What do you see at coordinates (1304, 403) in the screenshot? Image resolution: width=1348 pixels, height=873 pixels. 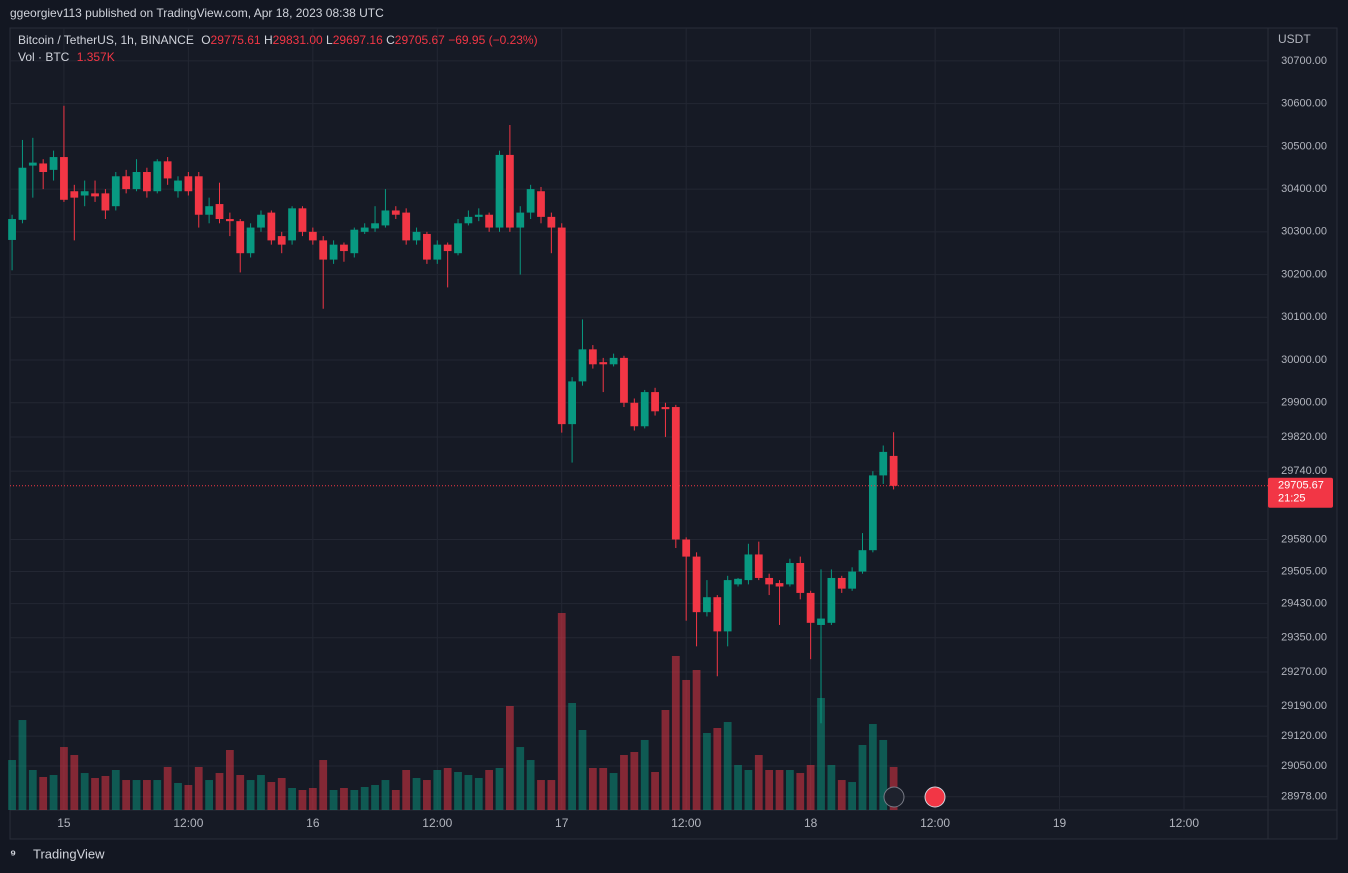 I see `y-tick-label: 29900.00` at bounding box center [1304, 403].